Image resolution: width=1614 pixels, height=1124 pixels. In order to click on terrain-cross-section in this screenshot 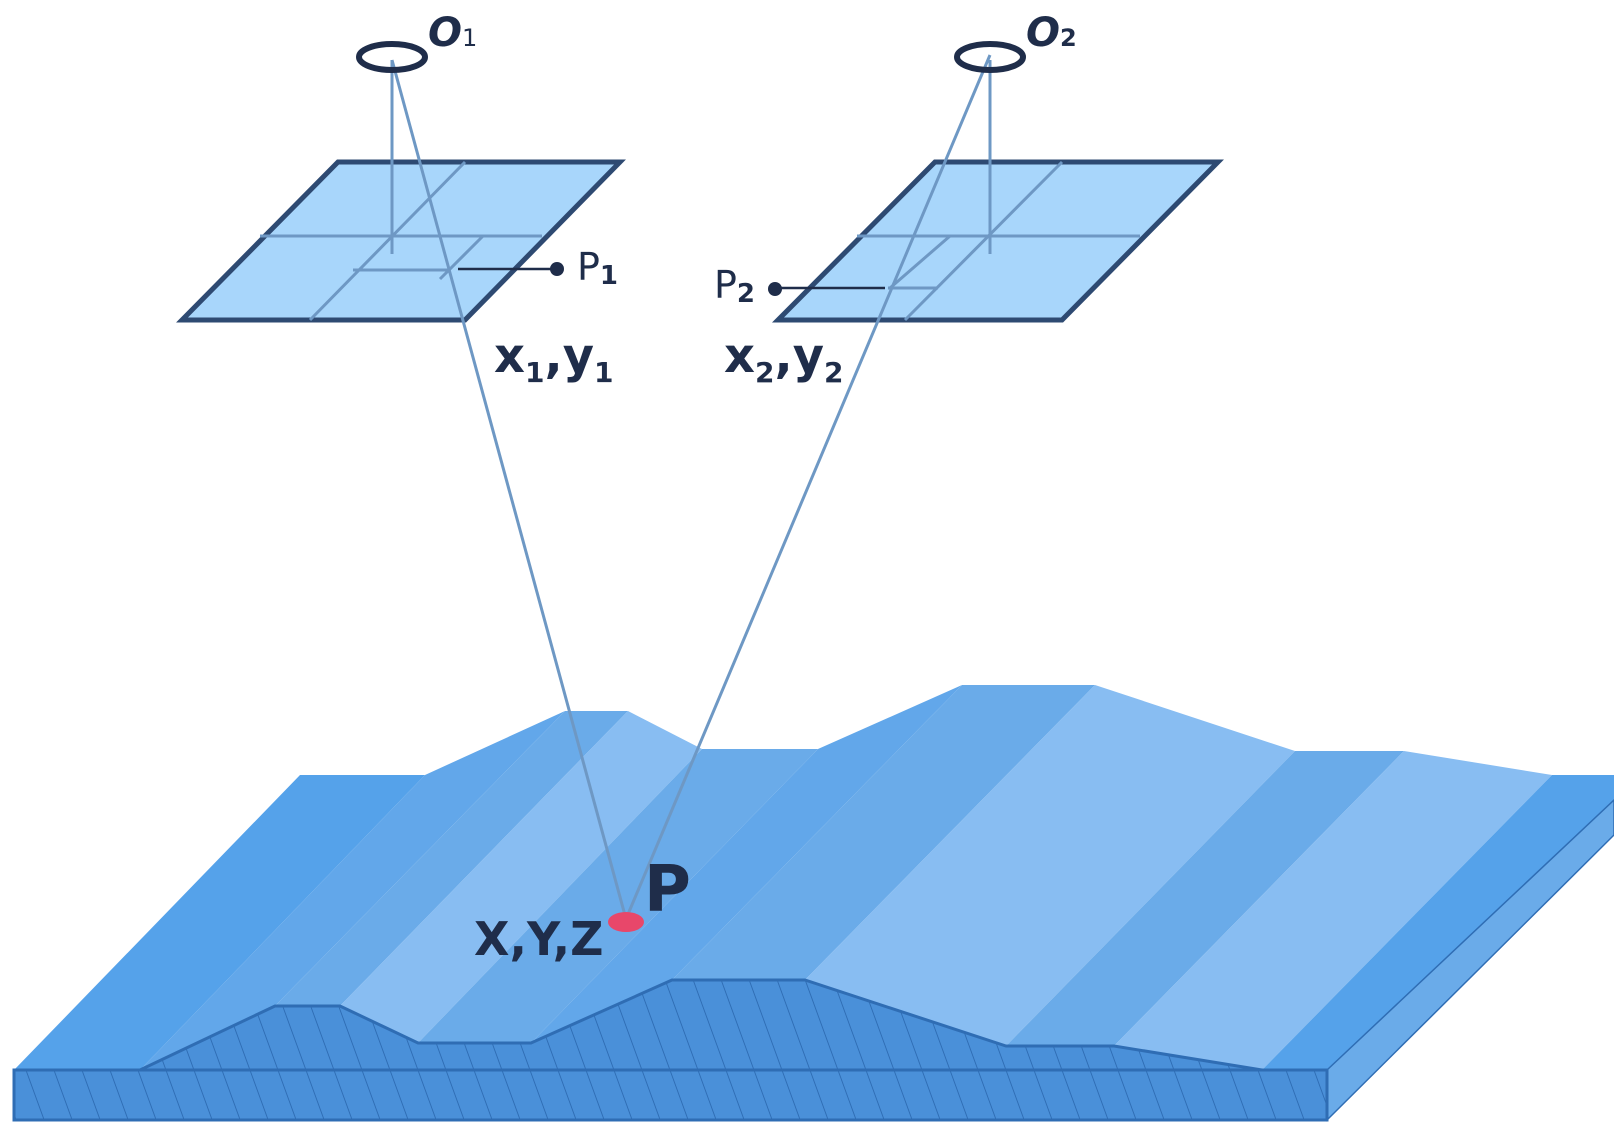, I will do `click(670, 1050)`.